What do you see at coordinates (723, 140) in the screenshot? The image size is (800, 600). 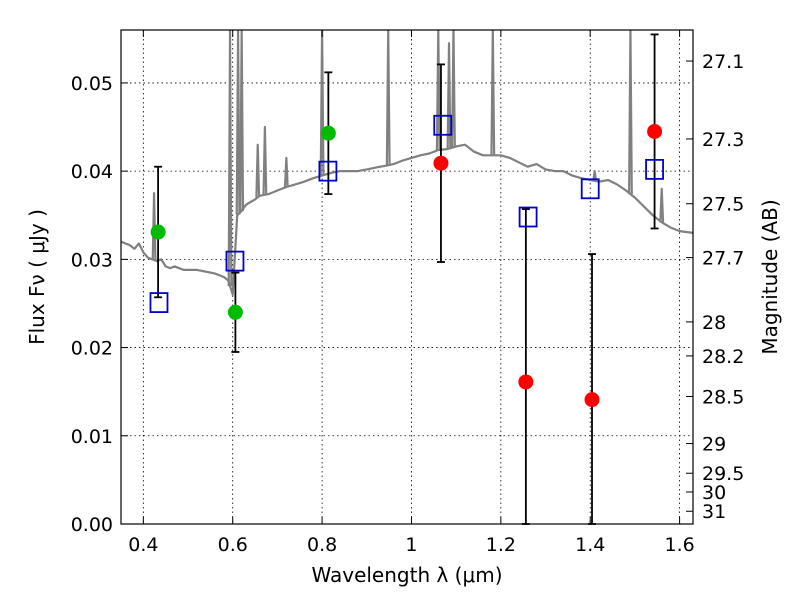 I see `y2-tick-label: 27.3` at bounding box center [723, 140].